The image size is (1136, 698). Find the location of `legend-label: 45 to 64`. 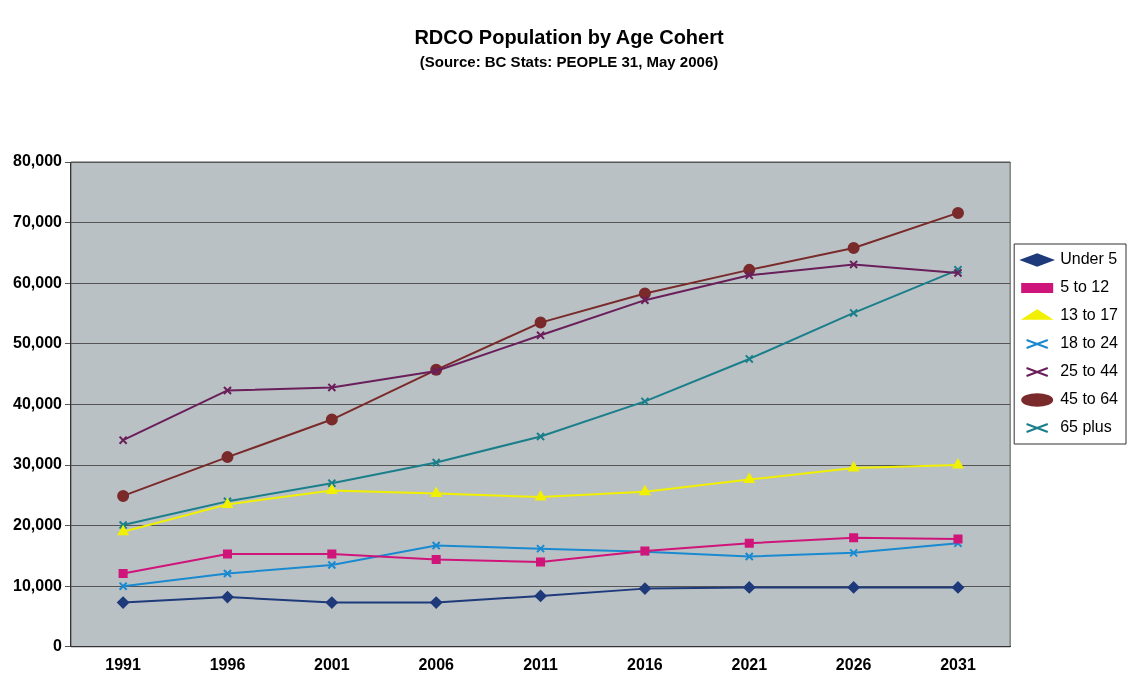

legend-label: 45 to 64 is located at coordinates (1089, 399).